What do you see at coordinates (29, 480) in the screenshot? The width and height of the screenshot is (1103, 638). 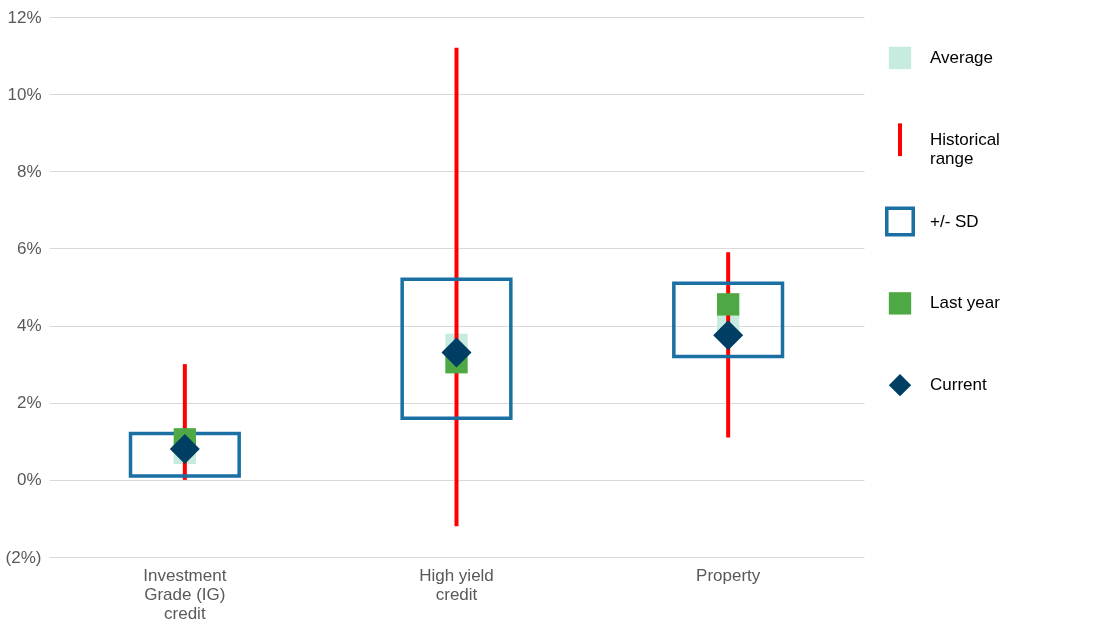 I see `y-tick-label: 0%` at bounding box center [29, 480].